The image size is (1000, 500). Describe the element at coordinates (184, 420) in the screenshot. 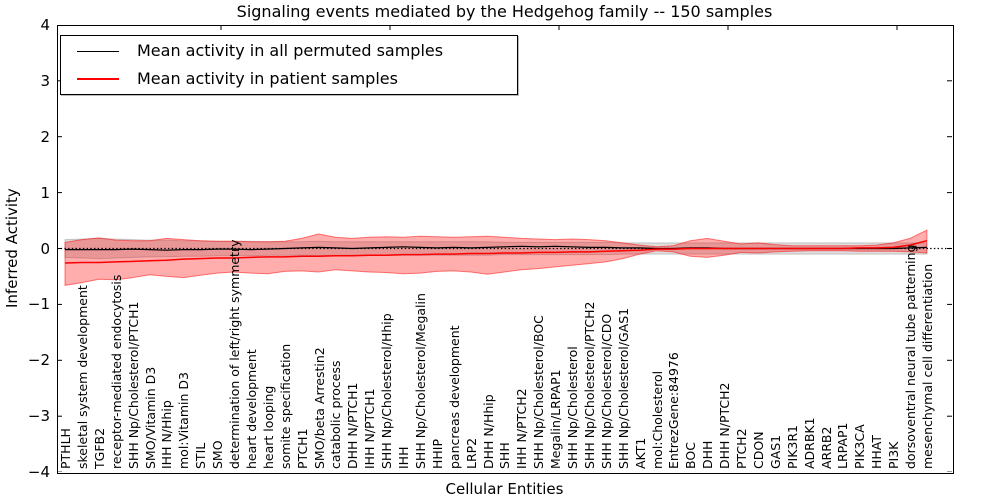

I see `x-category-label: mol:Vitamin D3` at that location.